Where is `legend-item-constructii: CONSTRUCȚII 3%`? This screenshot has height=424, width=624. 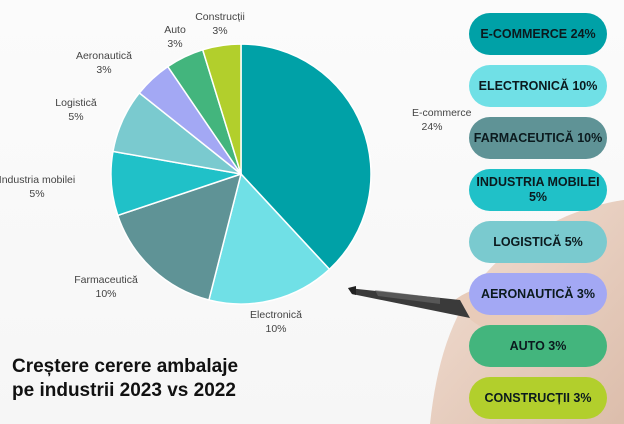 legend-item-constructii: CONSTRUCȚII 3% is located at coordinates (538, 398).